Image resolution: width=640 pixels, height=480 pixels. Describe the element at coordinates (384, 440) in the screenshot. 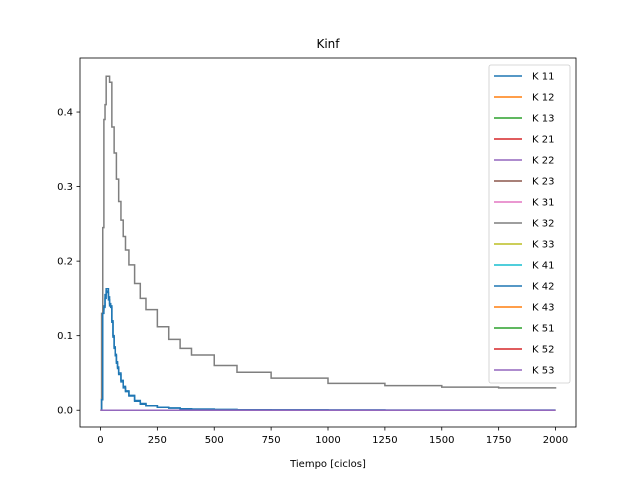

I see `x-tick-label: 1250` at that location.